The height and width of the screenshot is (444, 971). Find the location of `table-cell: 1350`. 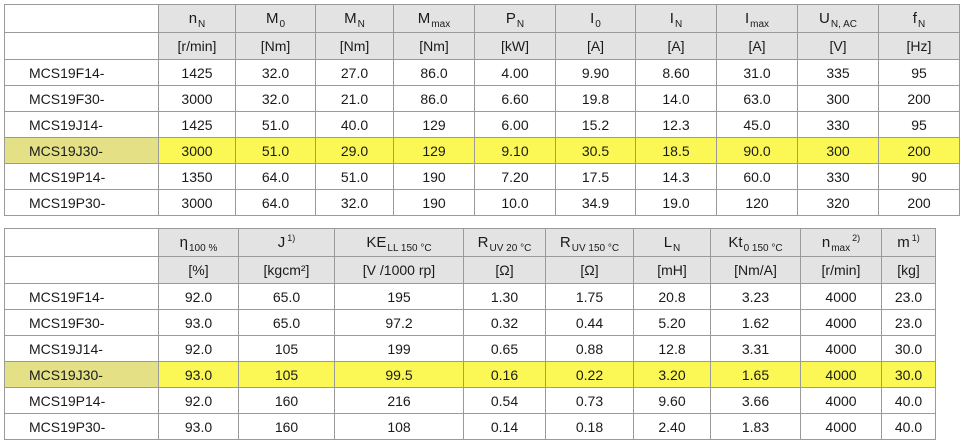

table-cell: 1350 is located at coordinates (197, 176).